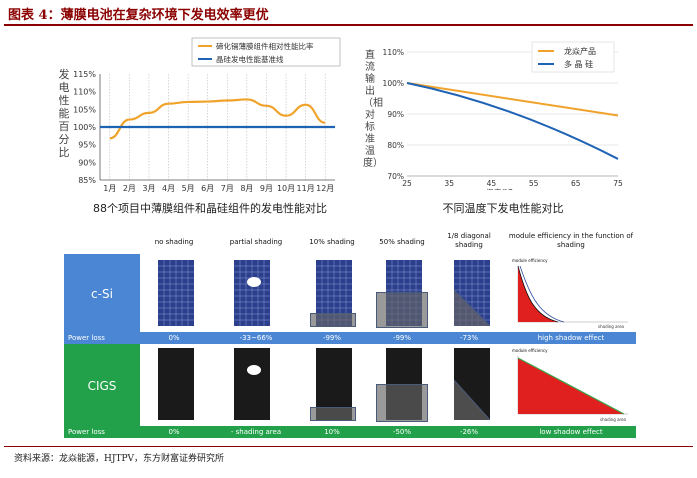  I want to click on cigs-mini-axis: shading area, so click(613, 419).